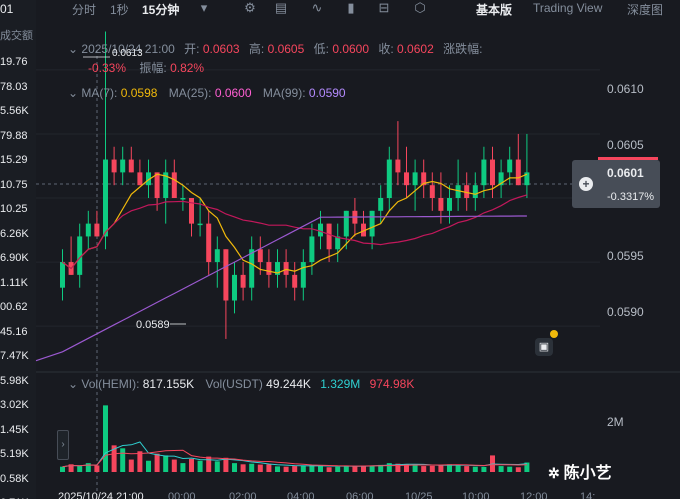 Image resolution: width=680 pixels, height=499 pixels. I want to click on collapse-chevron-icon: ⌄, so click(75, 49).